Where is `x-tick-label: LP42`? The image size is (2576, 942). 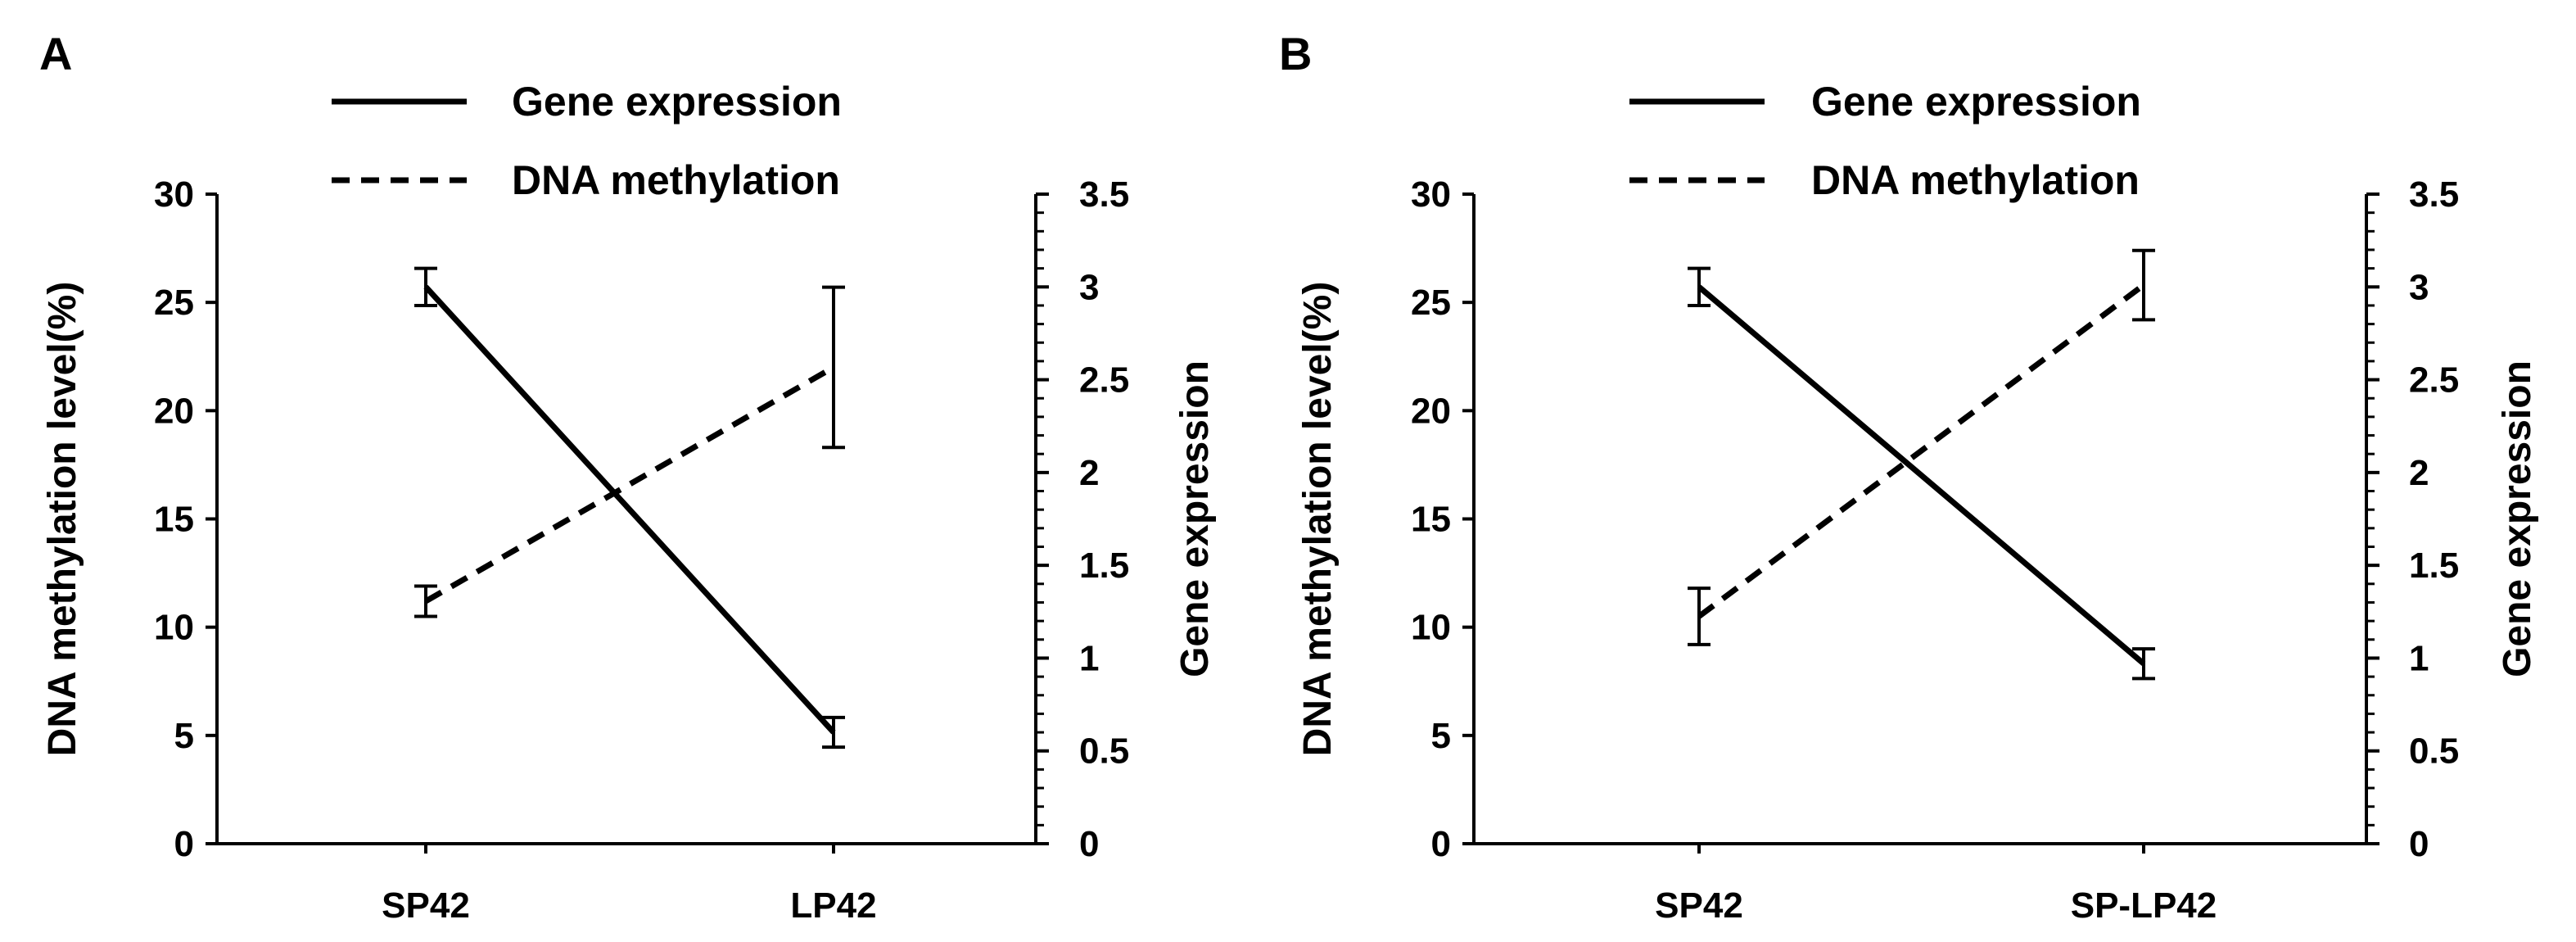 x-tick-label: LP42 is located at coordinates (833, 905).